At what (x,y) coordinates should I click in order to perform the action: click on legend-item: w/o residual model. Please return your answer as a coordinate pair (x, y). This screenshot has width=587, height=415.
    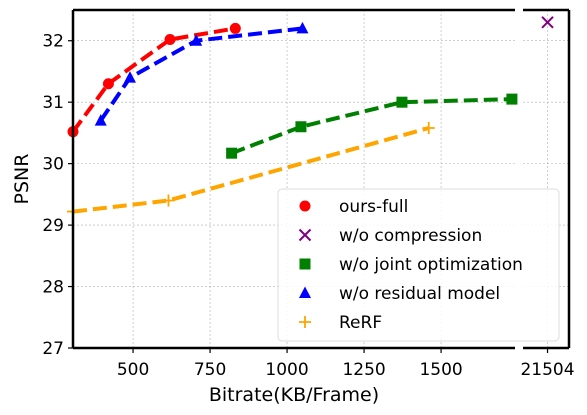
    Looking at the image, I should click on (399, 294).